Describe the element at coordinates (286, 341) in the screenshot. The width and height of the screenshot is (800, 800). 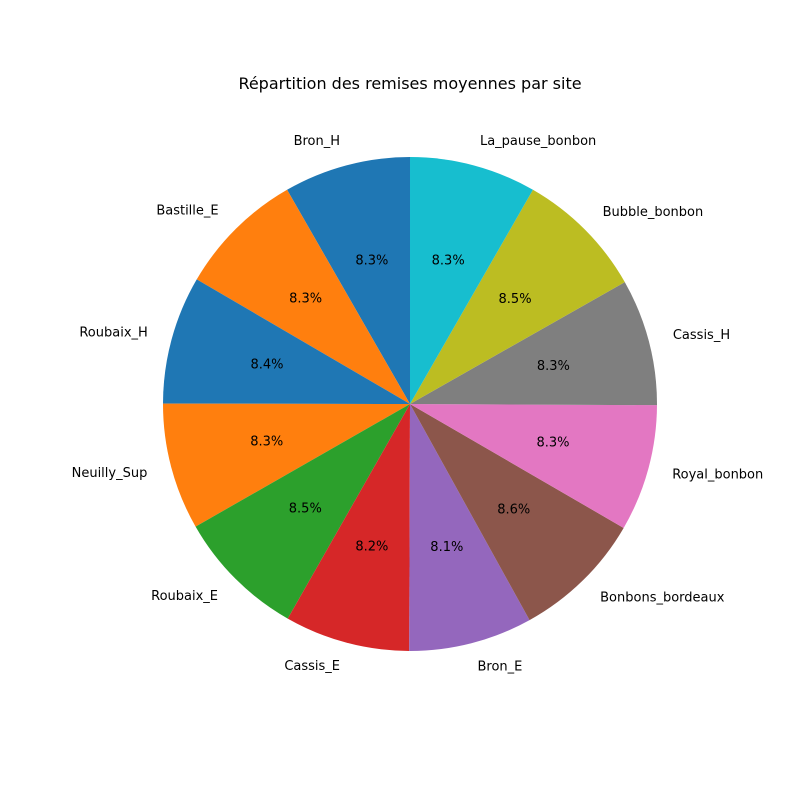
I see `pie-slice-roubaix-h` at that location.